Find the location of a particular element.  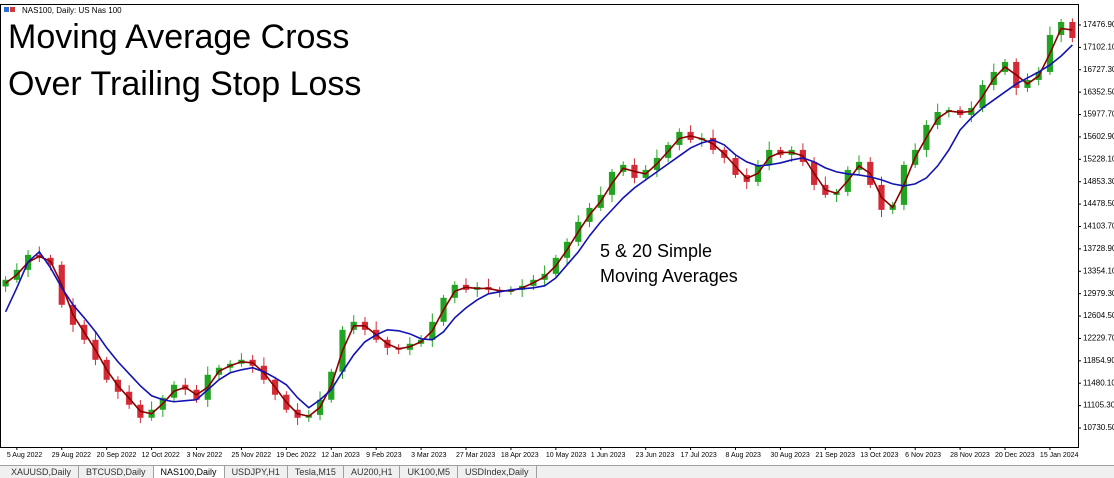

chart-tab: USDJPY,H1 is located at coordinates (256, 472).